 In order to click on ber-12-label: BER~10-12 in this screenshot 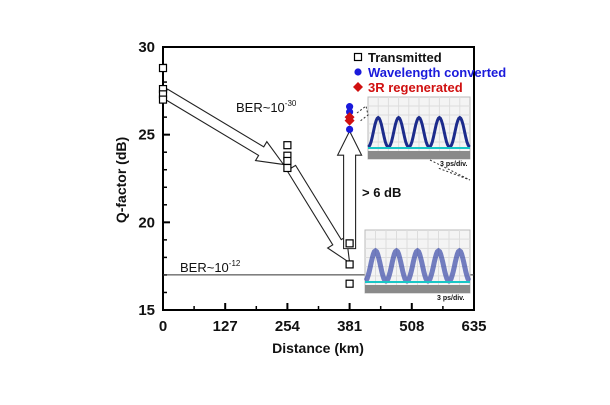, I will do `click(210, 267)`.